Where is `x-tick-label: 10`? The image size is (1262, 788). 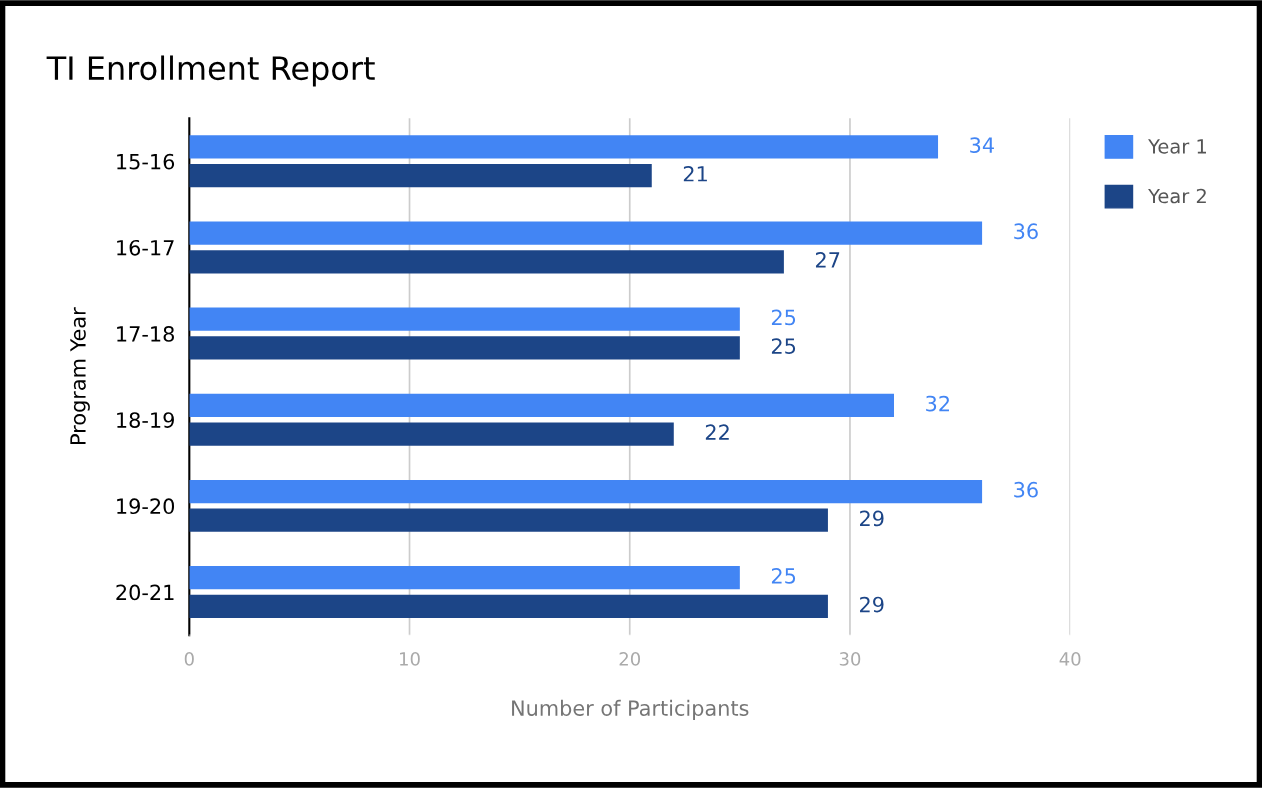 x-tick-label: 10 is located at coordinates (410, 659).